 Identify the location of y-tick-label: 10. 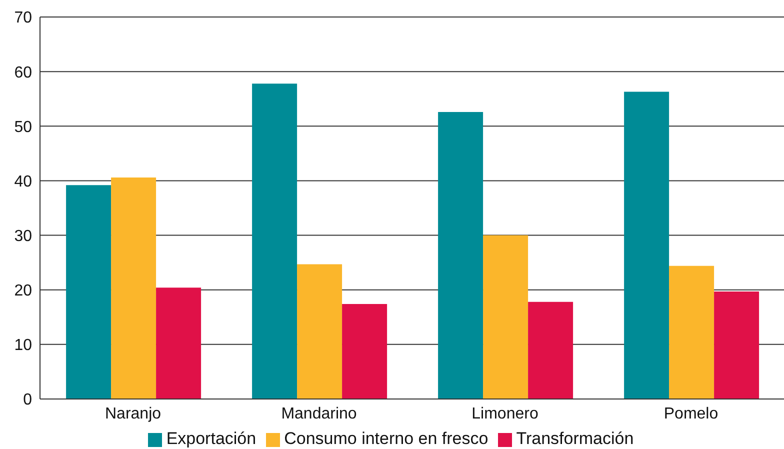
(23, 345).